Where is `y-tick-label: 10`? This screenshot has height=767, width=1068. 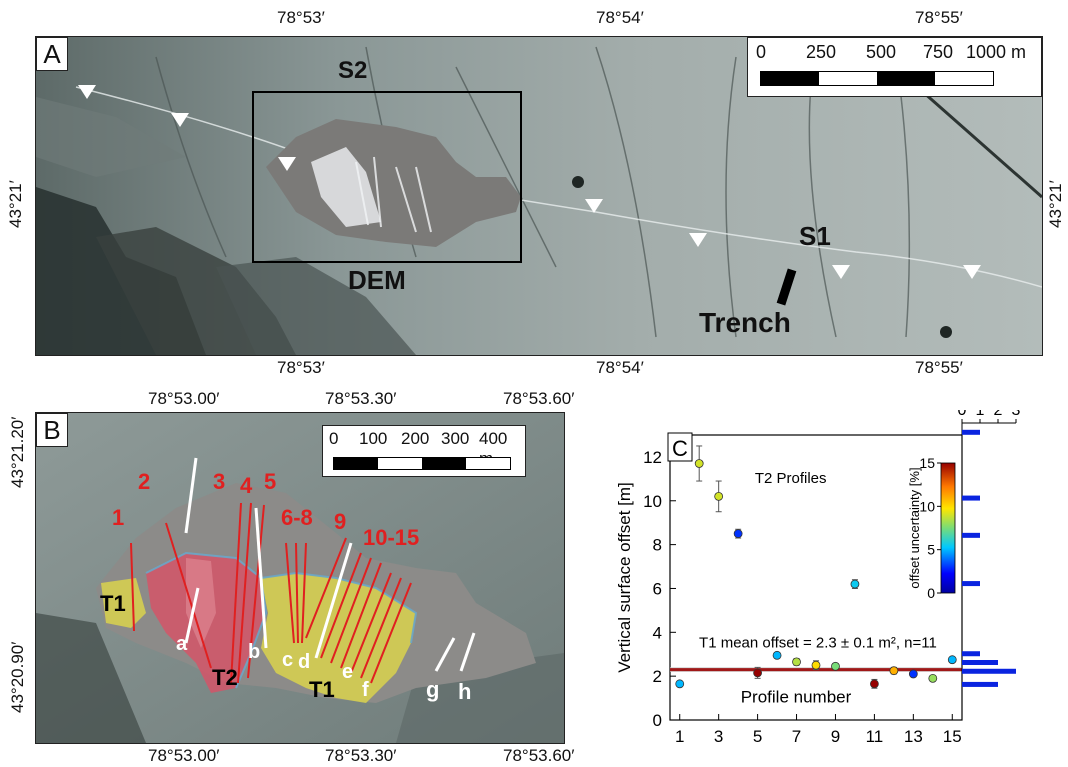
y-tick-label: 10 is located at coordinates (652, 501).